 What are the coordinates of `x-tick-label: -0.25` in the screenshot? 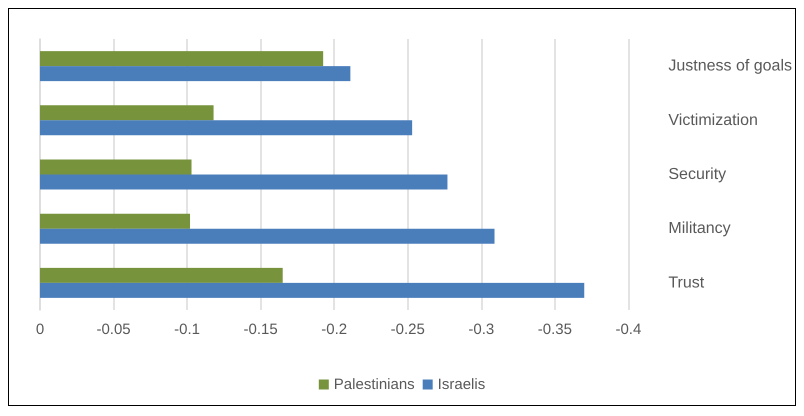 It's located at (407, 329).